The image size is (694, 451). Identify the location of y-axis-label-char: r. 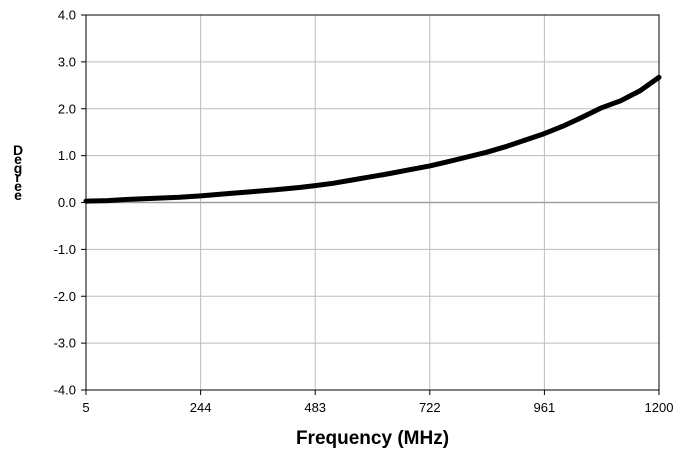
(18, 177).